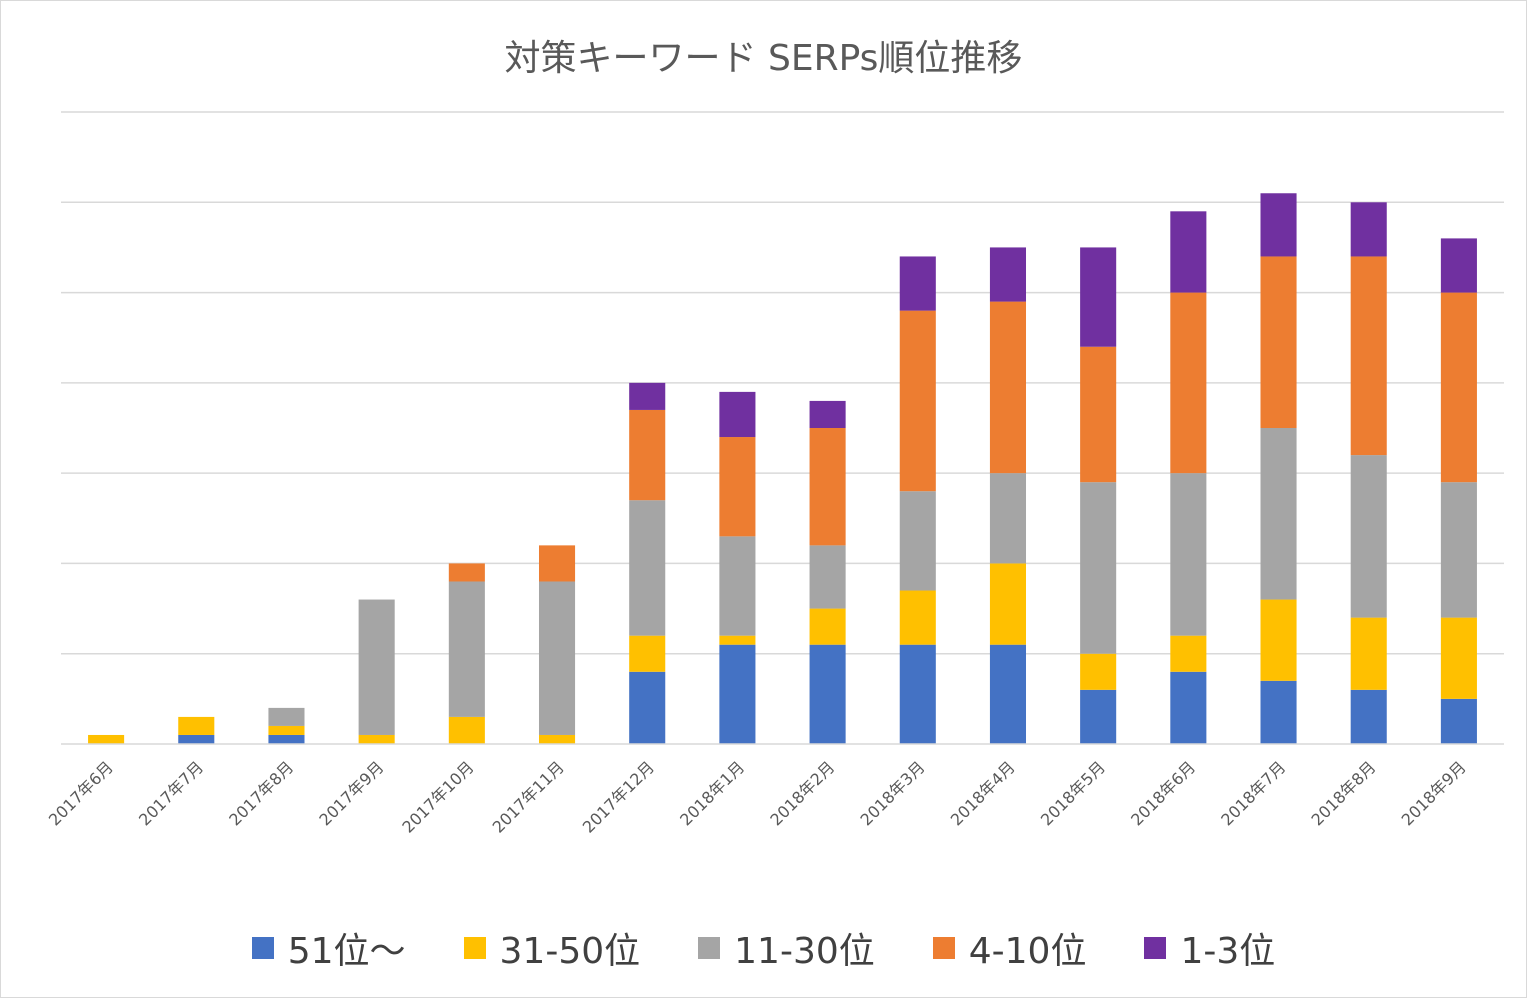  I want to click on legend-item-2: 11-30位, so click(786, 948).